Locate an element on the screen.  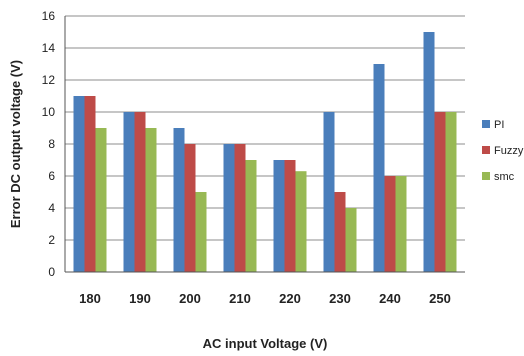
legend-swatch-pi is located at coordinates (486, 124).